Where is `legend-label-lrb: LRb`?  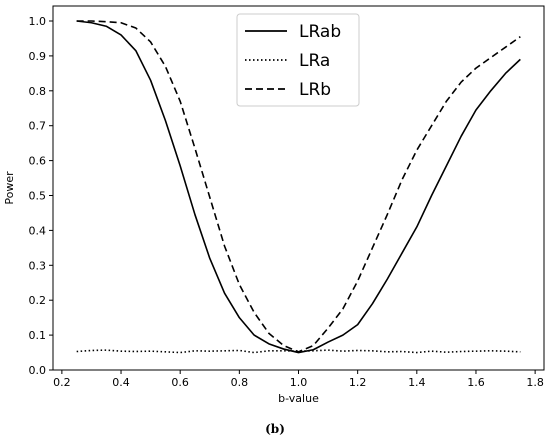 legend-label-lrb: LRb is located at coordinates (315, 90).